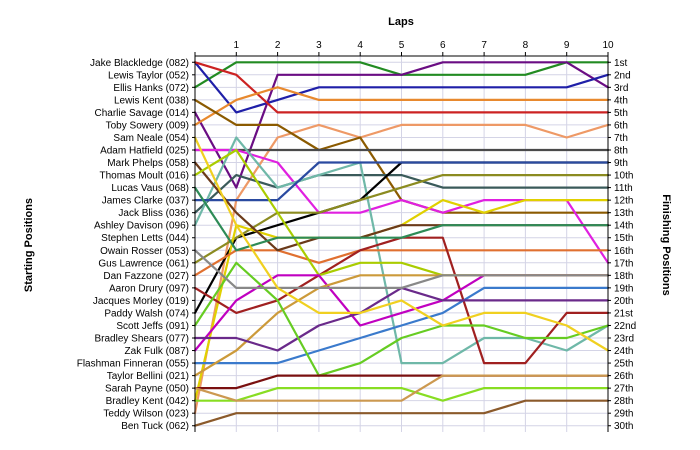  Describe the element at coordinates (29, 245) in the screenshot. I see `y-axis-title-left: Starting Positions` at that location.